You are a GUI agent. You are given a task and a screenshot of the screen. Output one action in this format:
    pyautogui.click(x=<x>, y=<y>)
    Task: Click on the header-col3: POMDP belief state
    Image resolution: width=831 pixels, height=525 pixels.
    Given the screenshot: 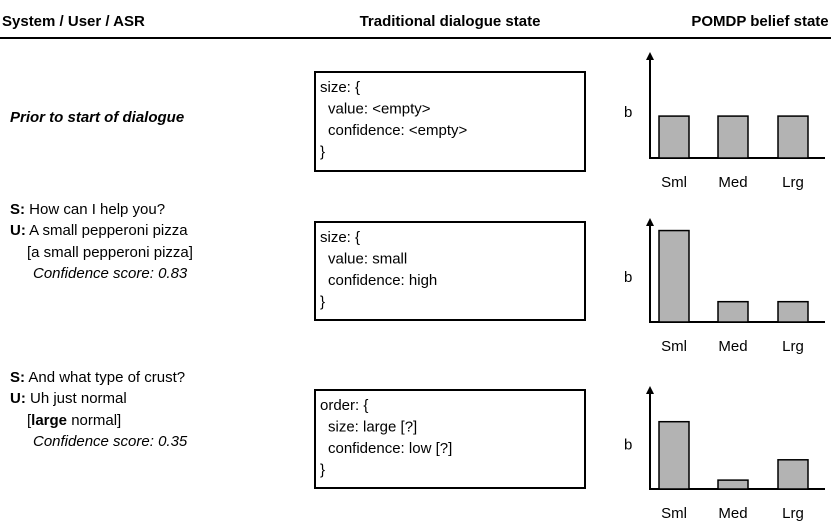 What is the action you would take?
    pyautogui.click(x=759, y=21)
    